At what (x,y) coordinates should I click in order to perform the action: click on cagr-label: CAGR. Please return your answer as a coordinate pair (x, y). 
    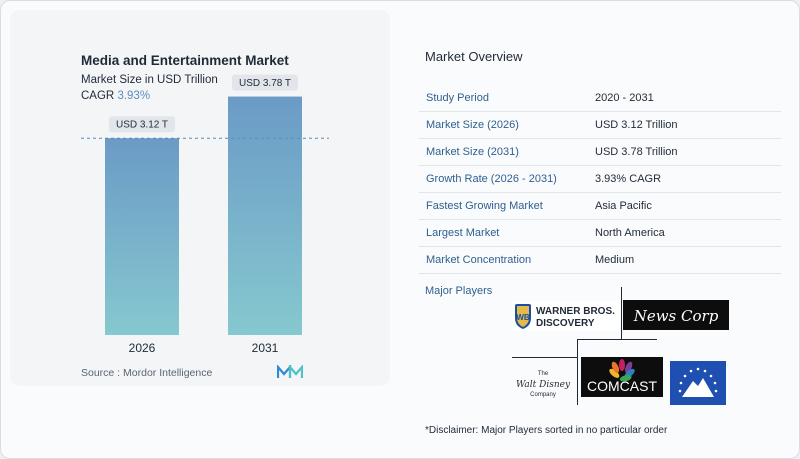
    Looking at the image, I should click on (98, 96).